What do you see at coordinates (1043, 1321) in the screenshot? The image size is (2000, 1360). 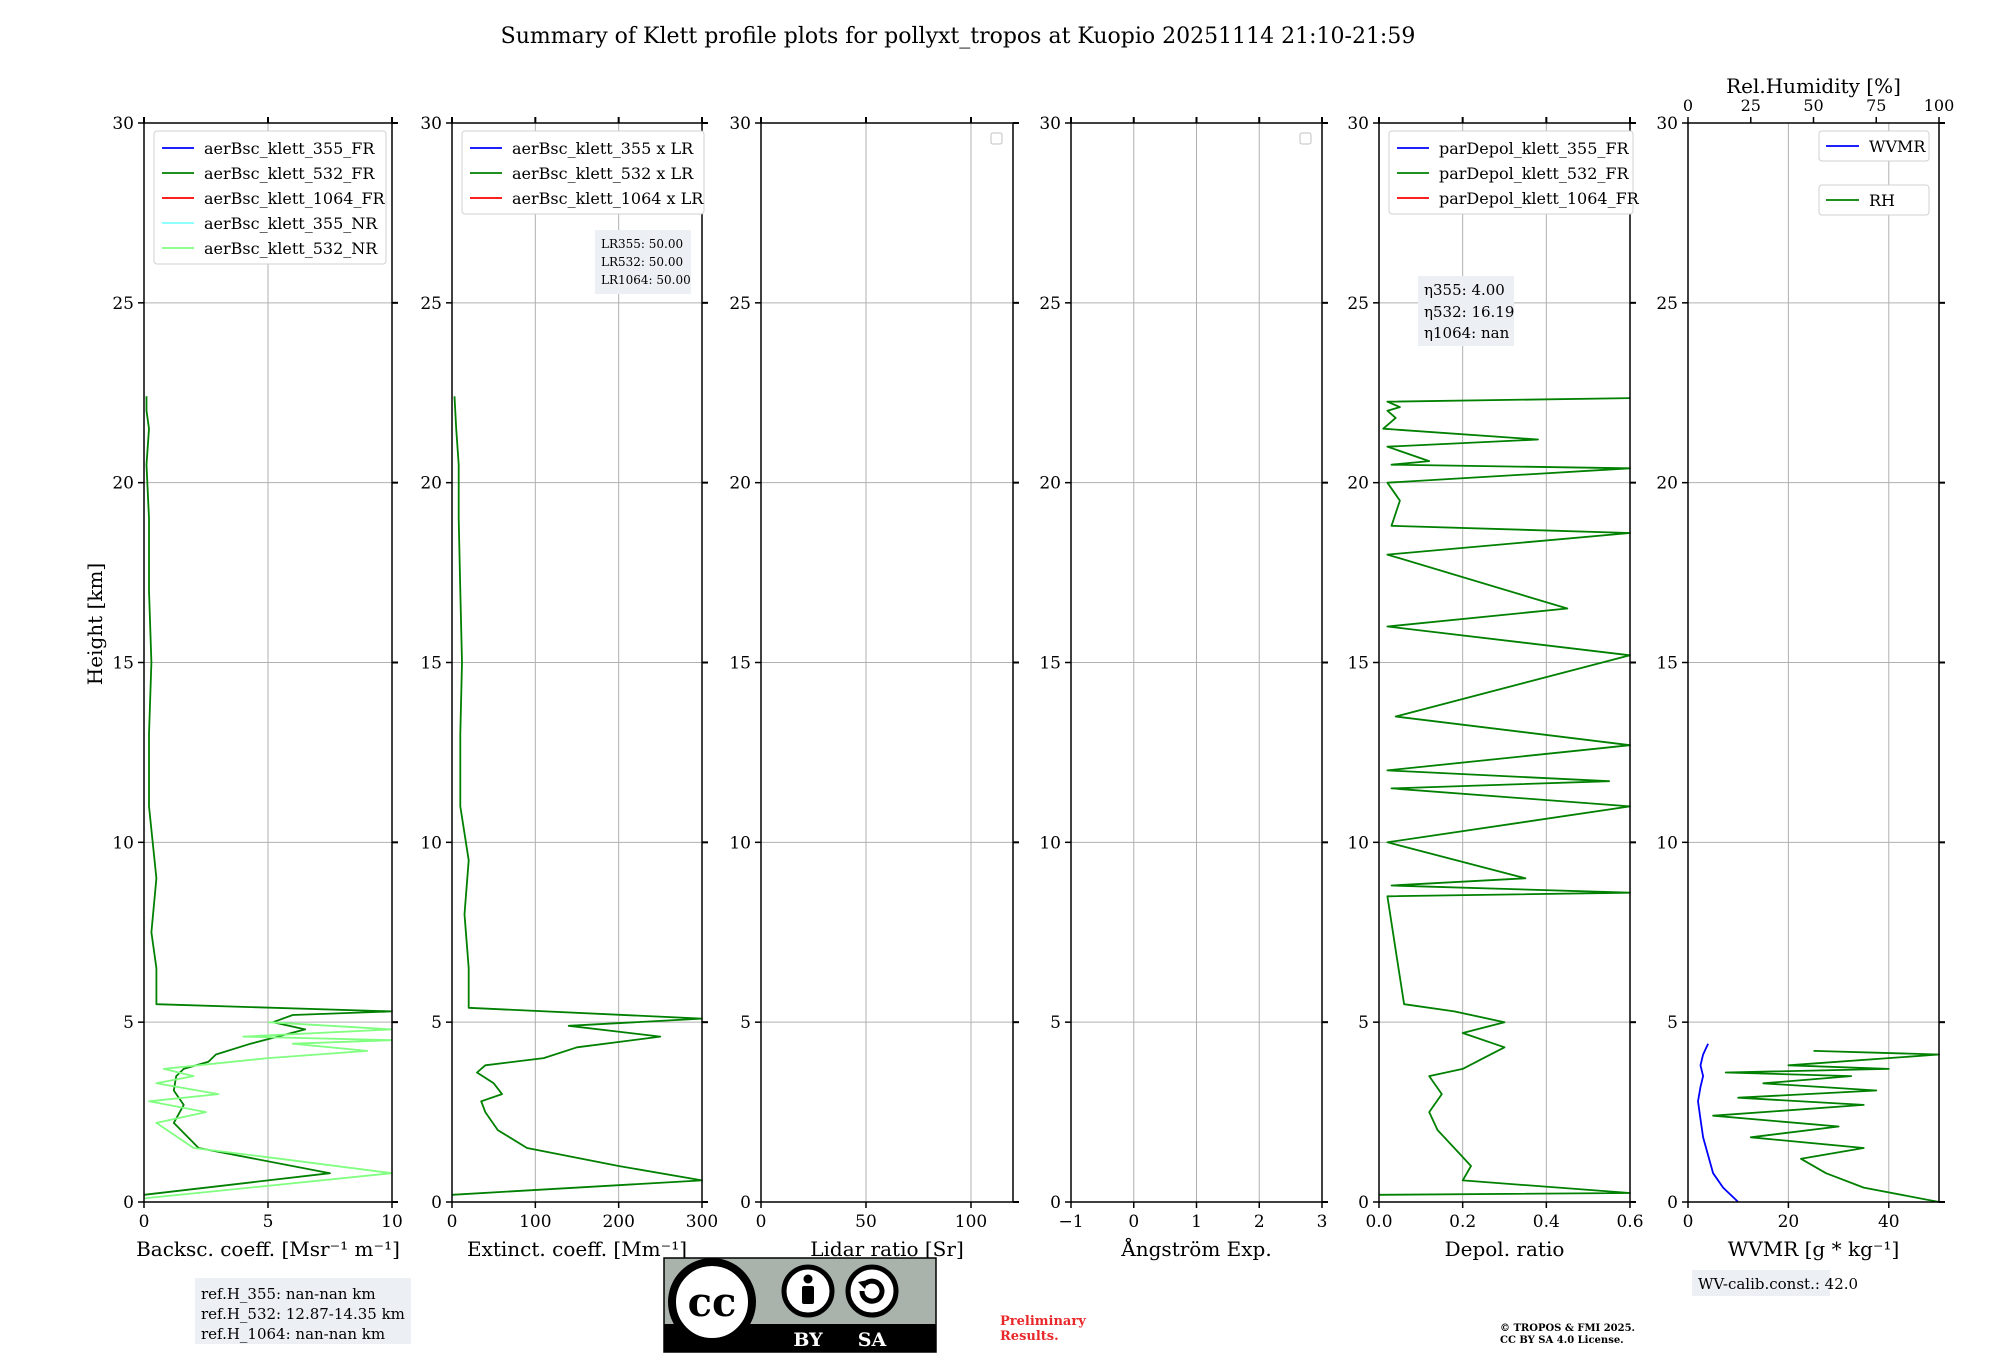 I see `preliminary-text: Preliminary` at bounding box center [1043, 1321].